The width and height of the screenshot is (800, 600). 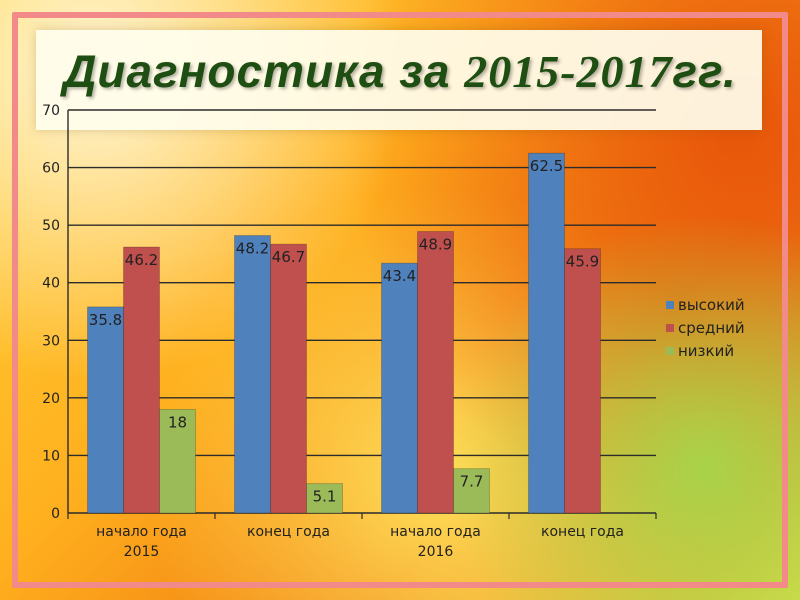 What do you see at coordinates (711, 305) in the screenshot?
I see `legend-label: высокий` at bounding box center [711, 305].